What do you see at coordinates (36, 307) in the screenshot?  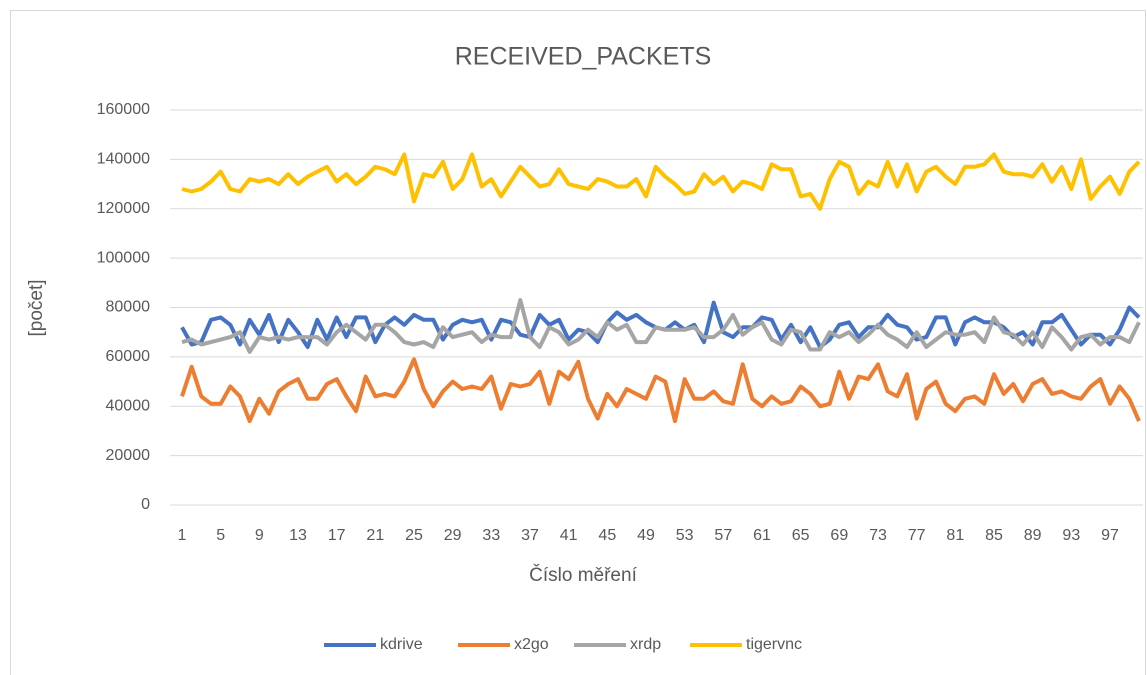 I see `y-axis-title: [počet]` at bounding box center [36, 307].